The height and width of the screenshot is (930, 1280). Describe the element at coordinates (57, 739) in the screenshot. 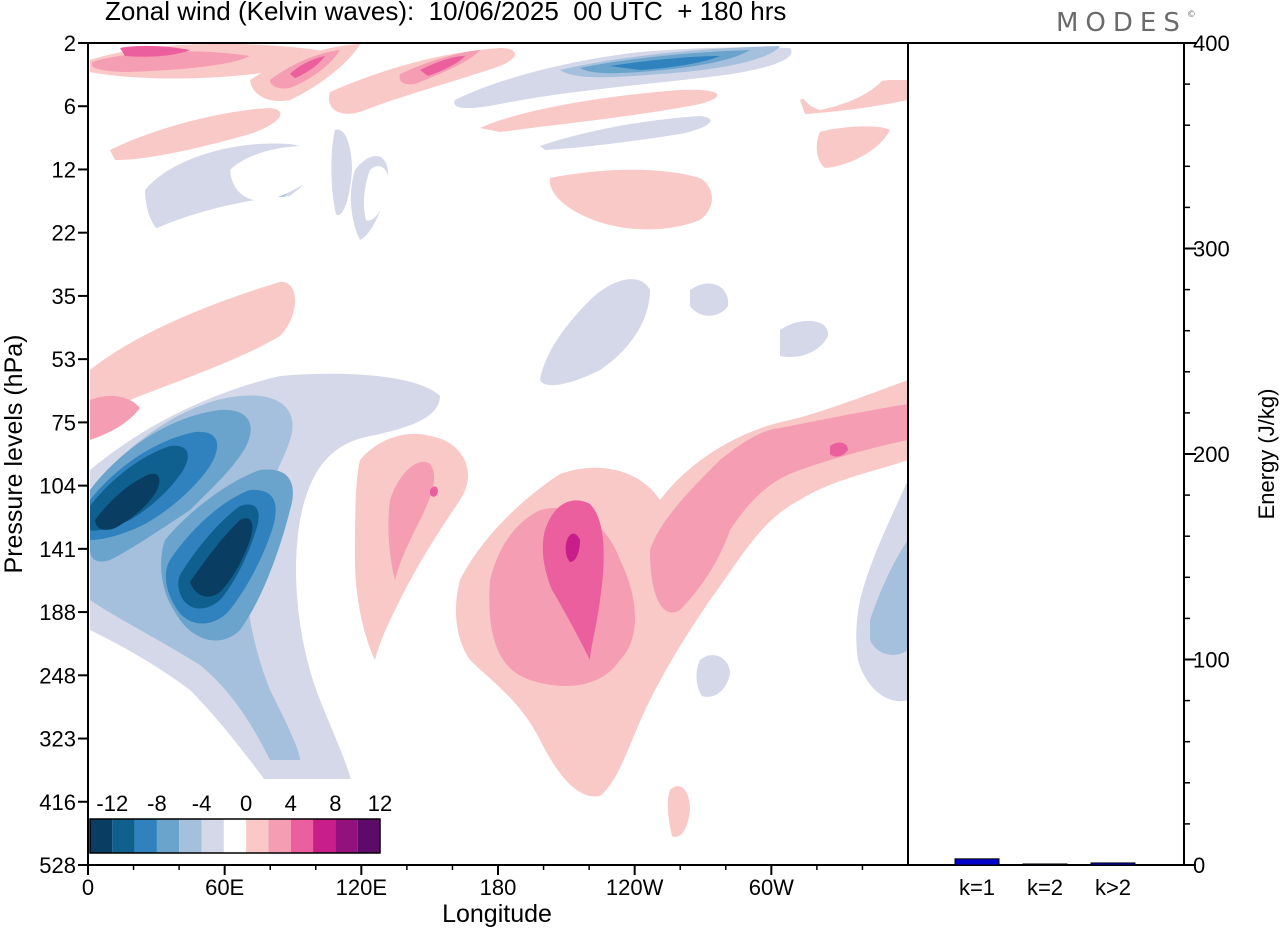

I see `y-tick-label: 323` at that location.